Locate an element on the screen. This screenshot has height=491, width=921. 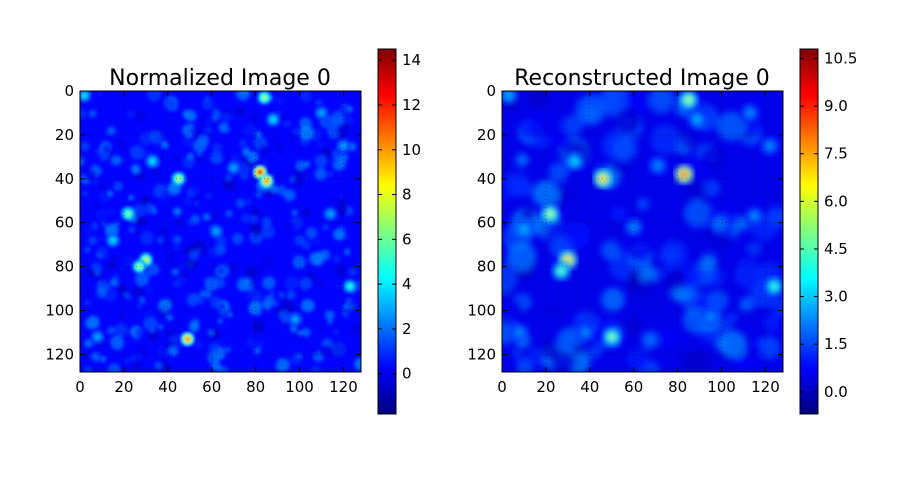
colorbar-tick-label: 12 is located at coordinates (411, 105).